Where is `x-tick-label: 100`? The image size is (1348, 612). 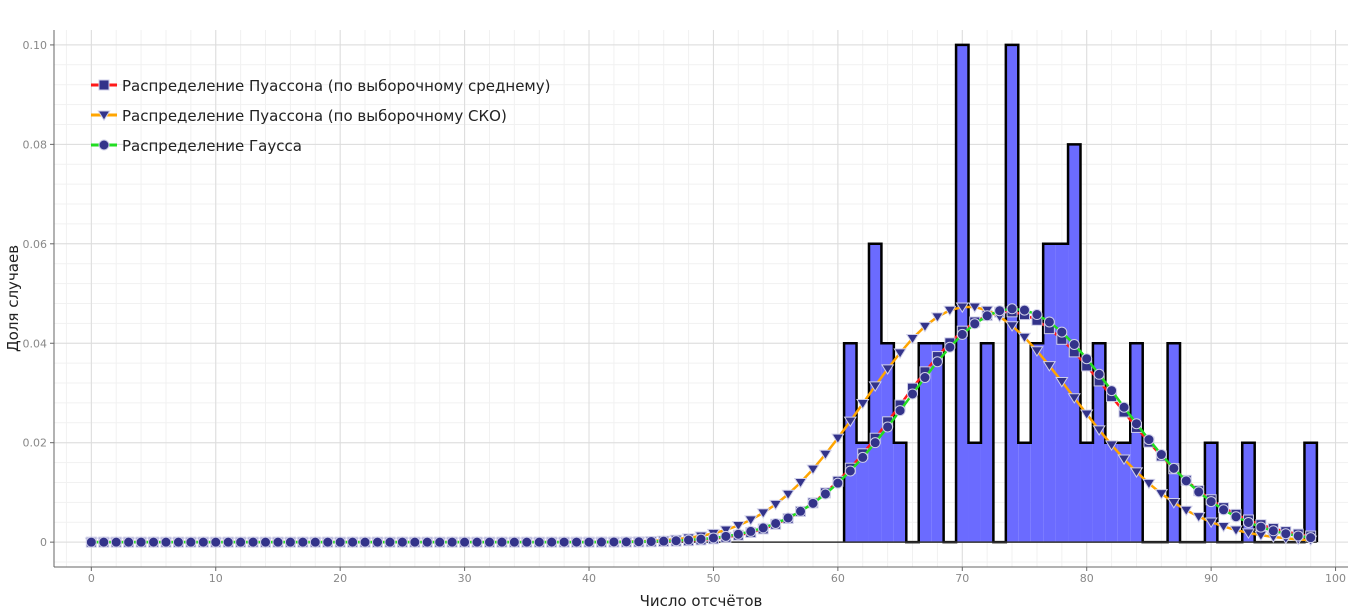
x-tick-label: 100 is located at coordinates (1335, 578).